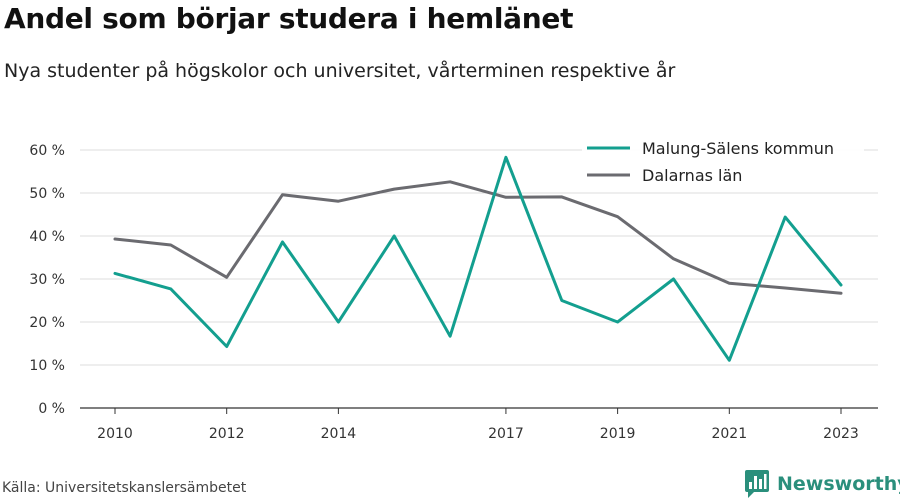 The width and height of the screenshot is (900, 500). Describe the element at coordinates (289, 18) in the screenshot. I see `chart-title: Andel som börjar studera i hemlänet` at that location.